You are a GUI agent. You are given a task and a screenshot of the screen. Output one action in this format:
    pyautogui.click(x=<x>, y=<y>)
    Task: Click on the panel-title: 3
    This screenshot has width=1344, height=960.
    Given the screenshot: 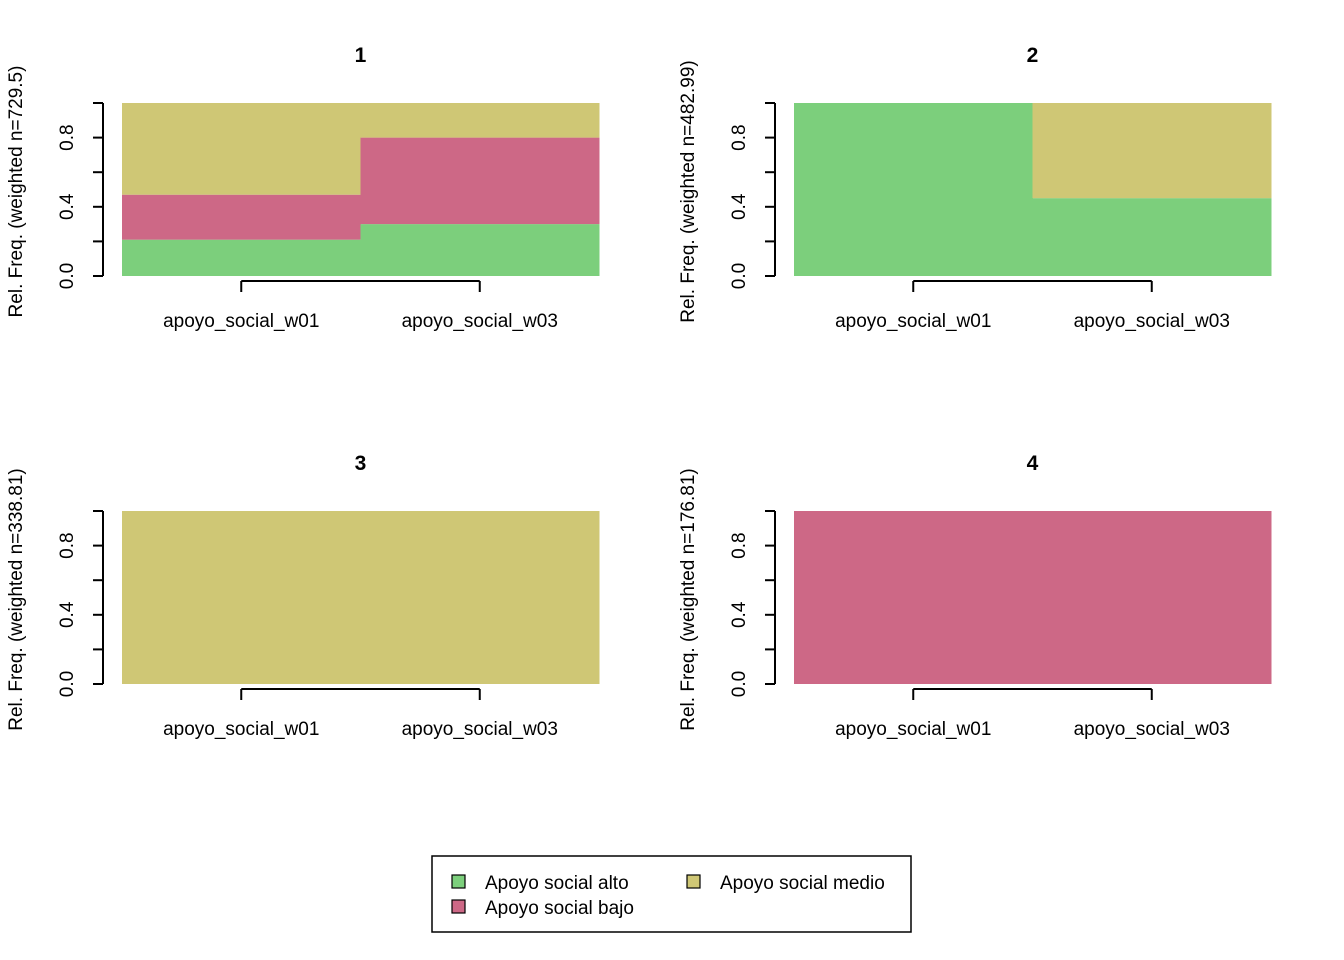 What is the action you would take?
    pyautogui.click(x=361, y=463)
    